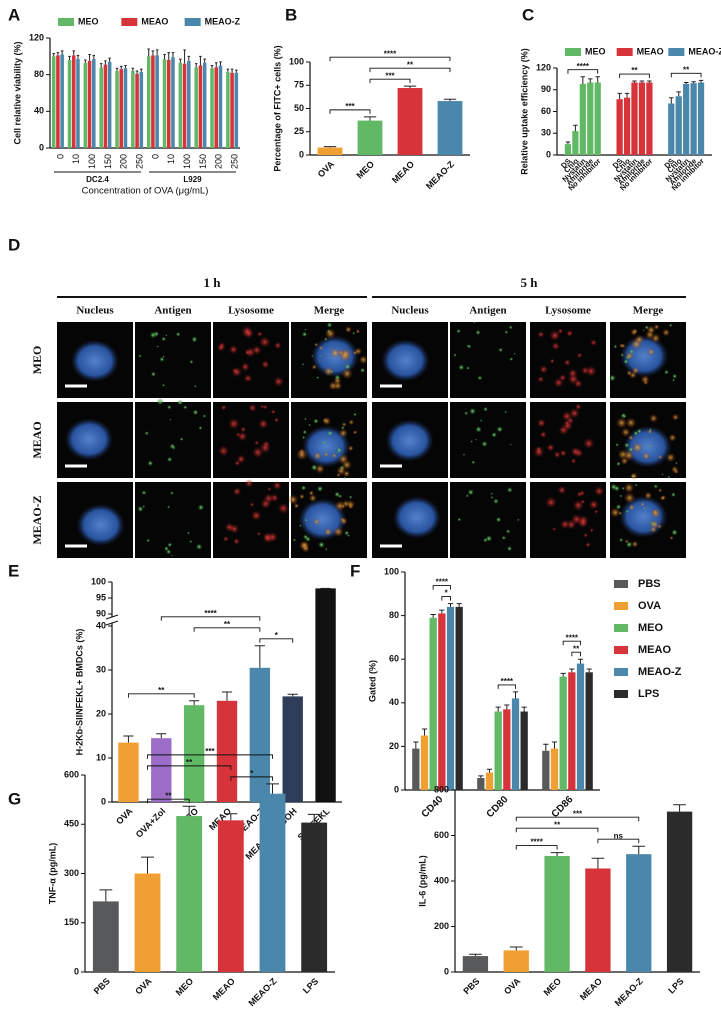 This screenshot has width=721, height=1023. Describe the element at coordinates (14, 244) in the screenshot. I see `panel-letter: D` at that location.